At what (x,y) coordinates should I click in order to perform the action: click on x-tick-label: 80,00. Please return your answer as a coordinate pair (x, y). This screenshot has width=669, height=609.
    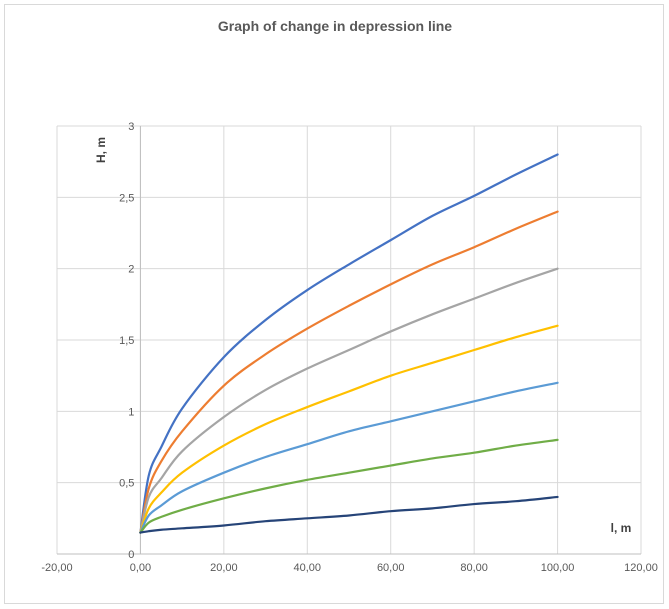
    Looking at the image, I should click on (474, 568).